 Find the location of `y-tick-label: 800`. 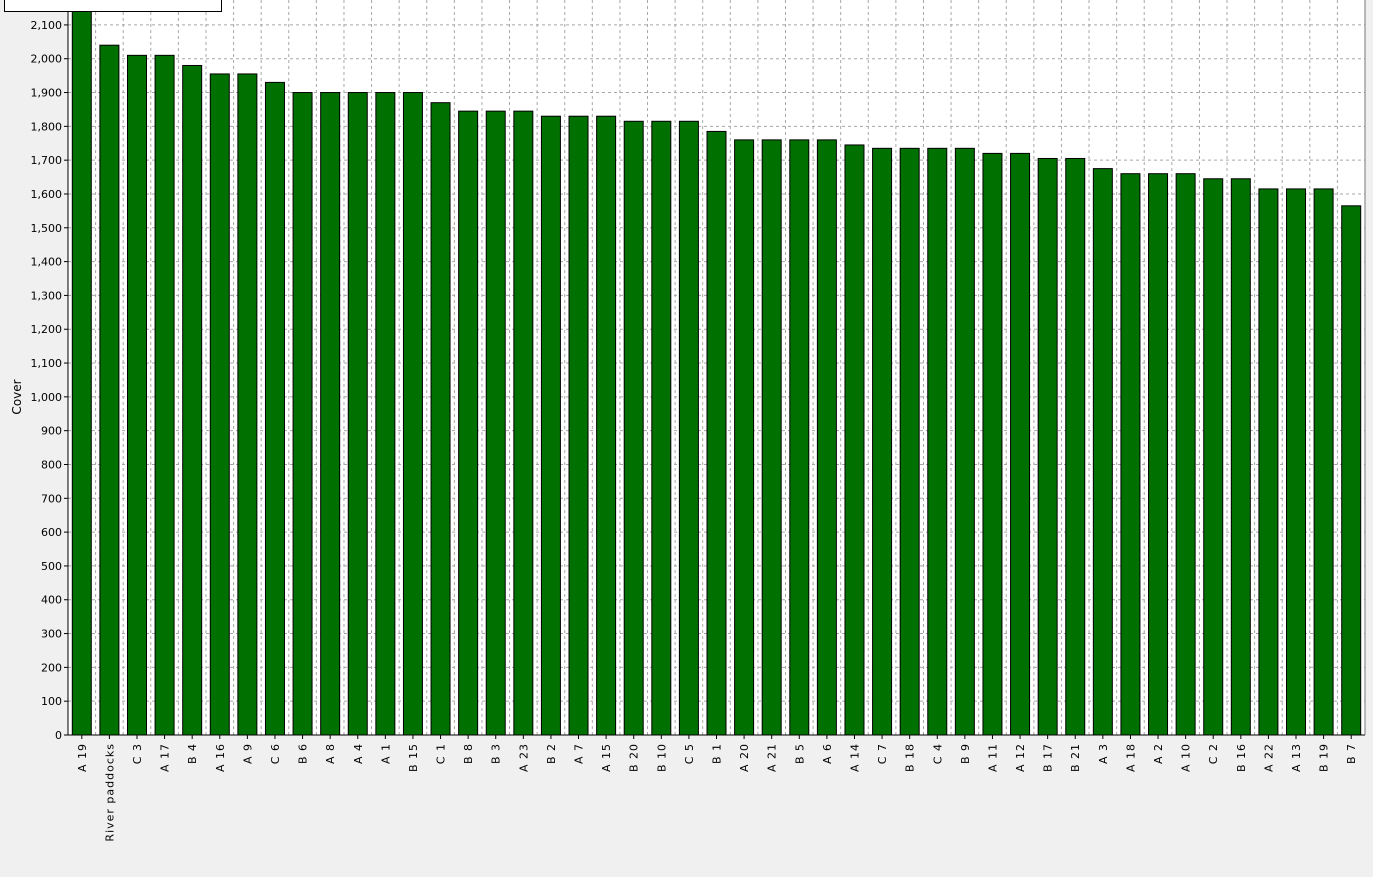

y-tick-label: 800 is located at coordinates (51, 464).